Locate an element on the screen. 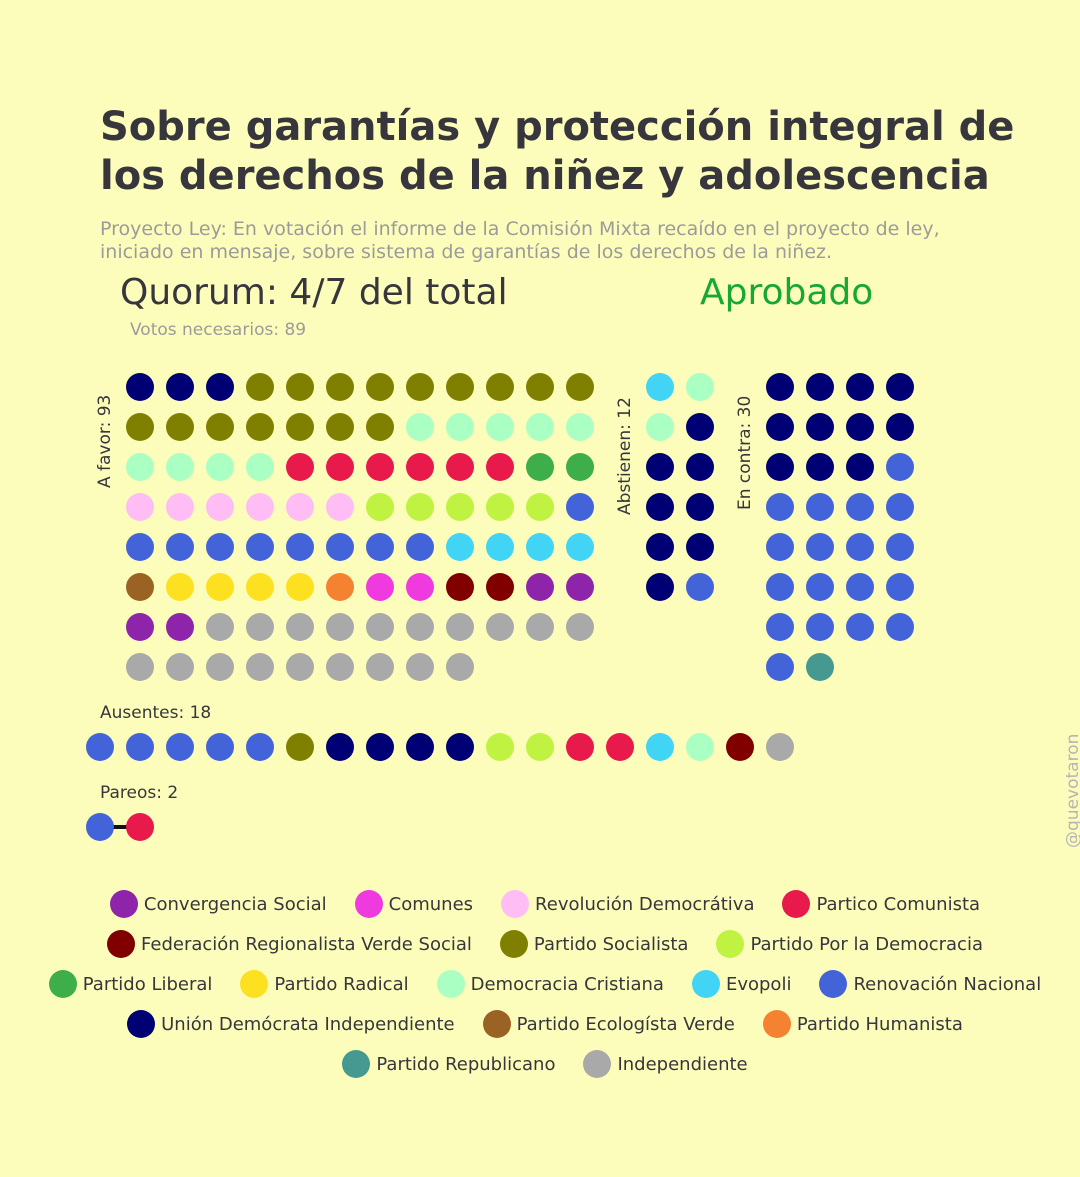  legend-label: Unión Demócrata Independiente is located at coordinates (308, 1024).